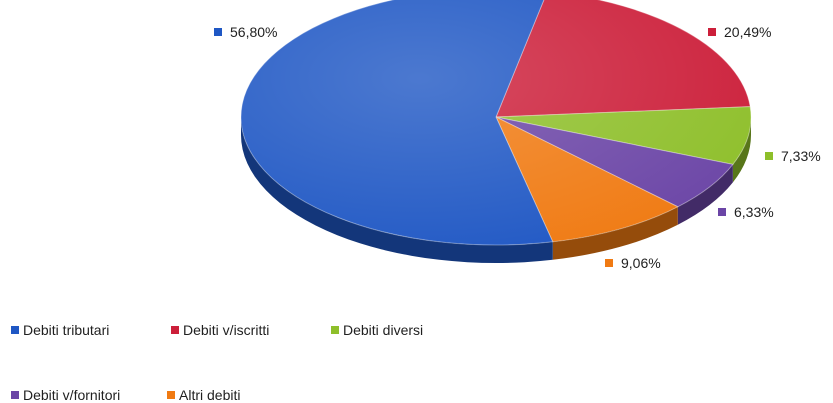 Image resolution: width=833 pixels, height=403 pixels. I want to click on data-label-text: 9,06%, so click(641, 263).